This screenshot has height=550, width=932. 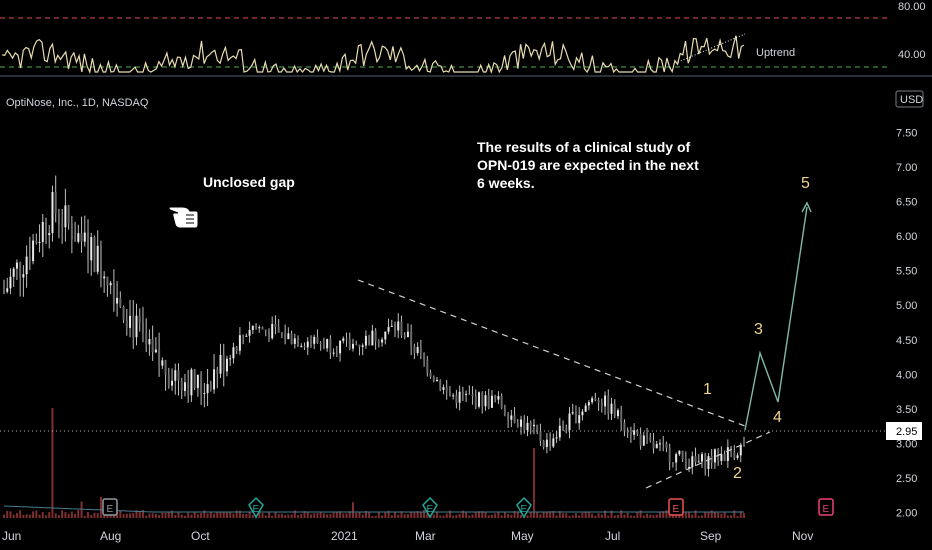 What do you see at coordinates (775, 53) in the screenshot?
I see `osc-trend-label: Uptrend` at bounding box center [775, 53].